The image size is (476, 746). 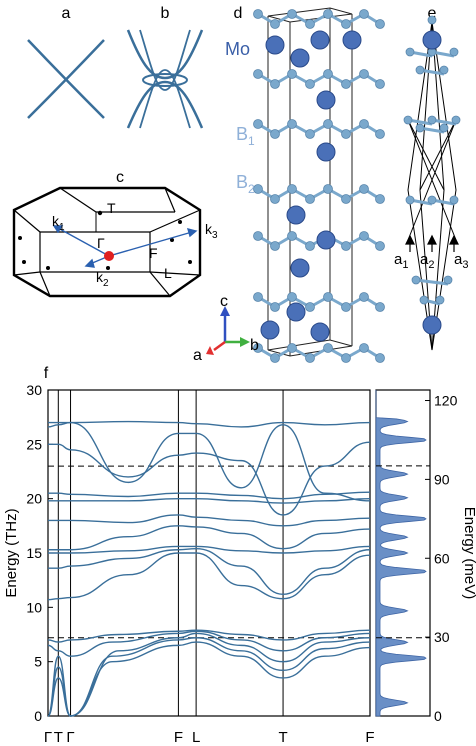 I want to click on y-axis-right-label: Energy (meV), so click(x=468, y=553).